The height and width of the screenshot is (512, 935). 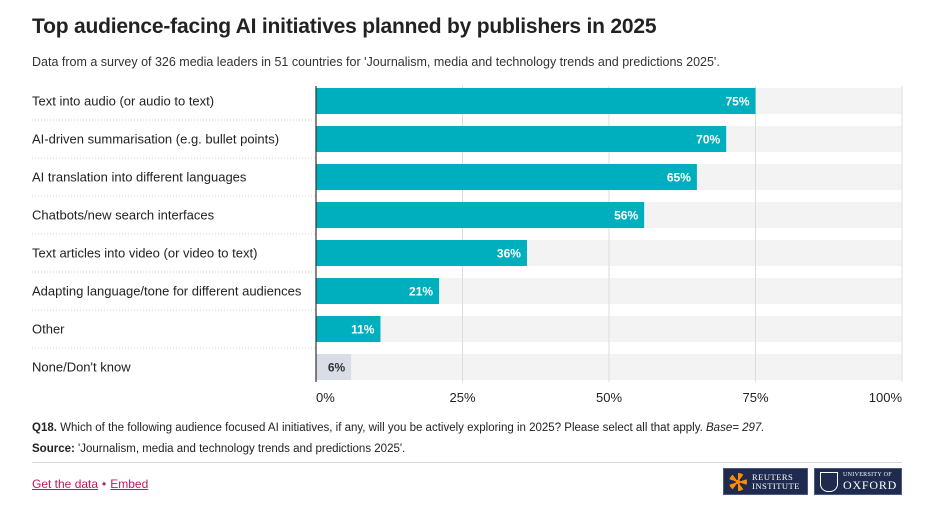 What do you see at coordinates (65, 484) in the screenshot?
I see `get-data-link: Get the data` at bounding box center [65, 484].